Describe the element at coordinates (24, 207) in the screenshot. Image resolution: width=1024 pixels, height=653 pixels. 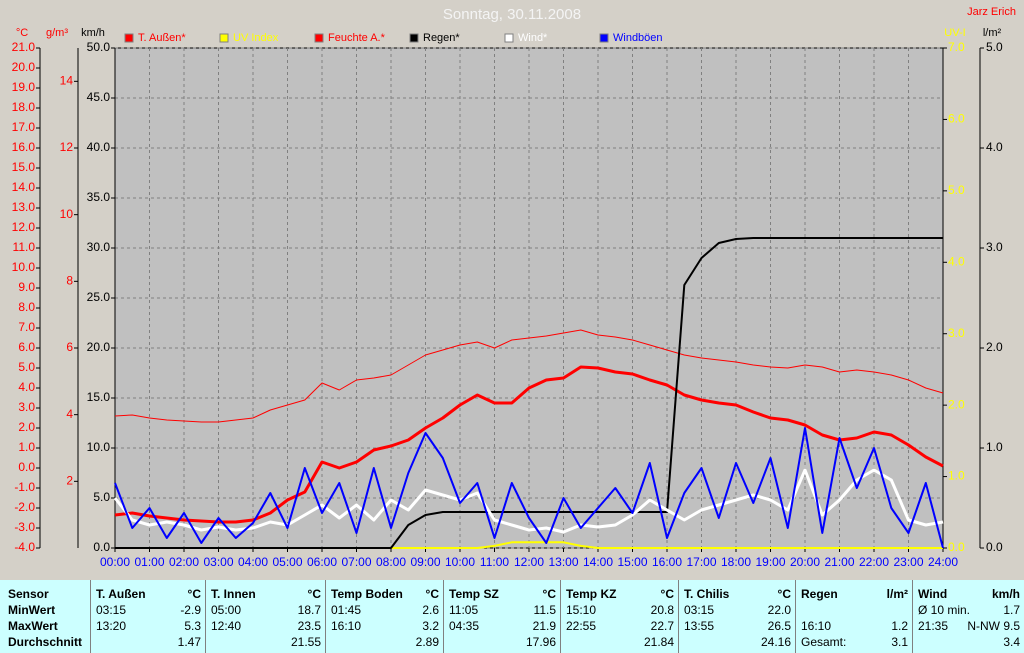
I see `y-tick-label: 13.0` at that location.